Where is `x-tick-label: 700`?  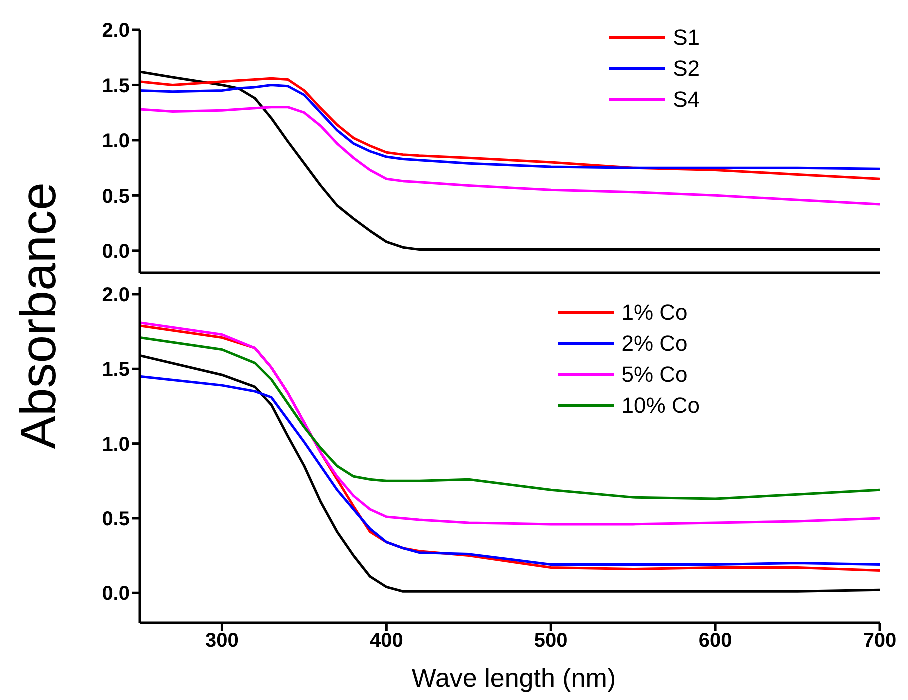 x-tick-label: 700 is located at coordinates (880, 641).